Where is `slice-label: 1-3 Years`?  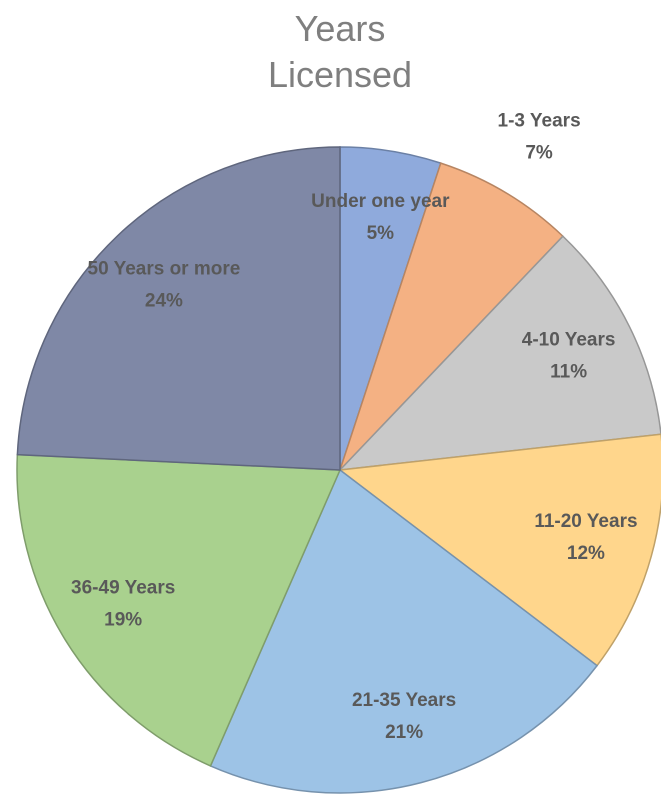
slice-label: 1-3 Years is located at coordinates (539, 120).